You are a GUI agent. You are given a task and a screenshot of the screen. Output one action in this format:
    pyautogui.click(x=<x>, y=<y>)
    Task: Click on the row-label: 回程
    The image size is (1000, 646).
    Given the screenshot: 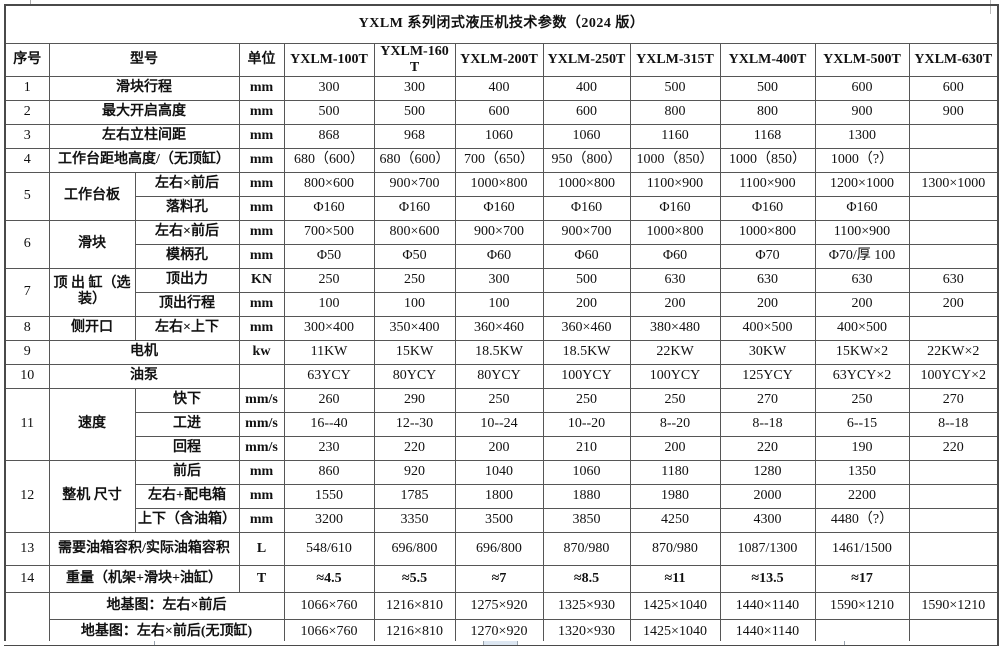 What is the action you would take?
    pyautogui.click(x=187, y=448)
    